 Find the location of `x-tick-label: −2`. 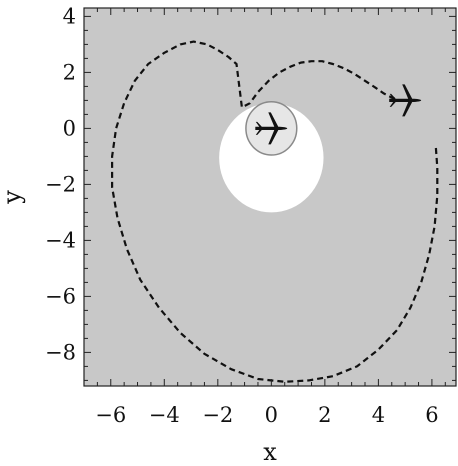

x-tick-label: −2 is located at coordinates (217, 415).